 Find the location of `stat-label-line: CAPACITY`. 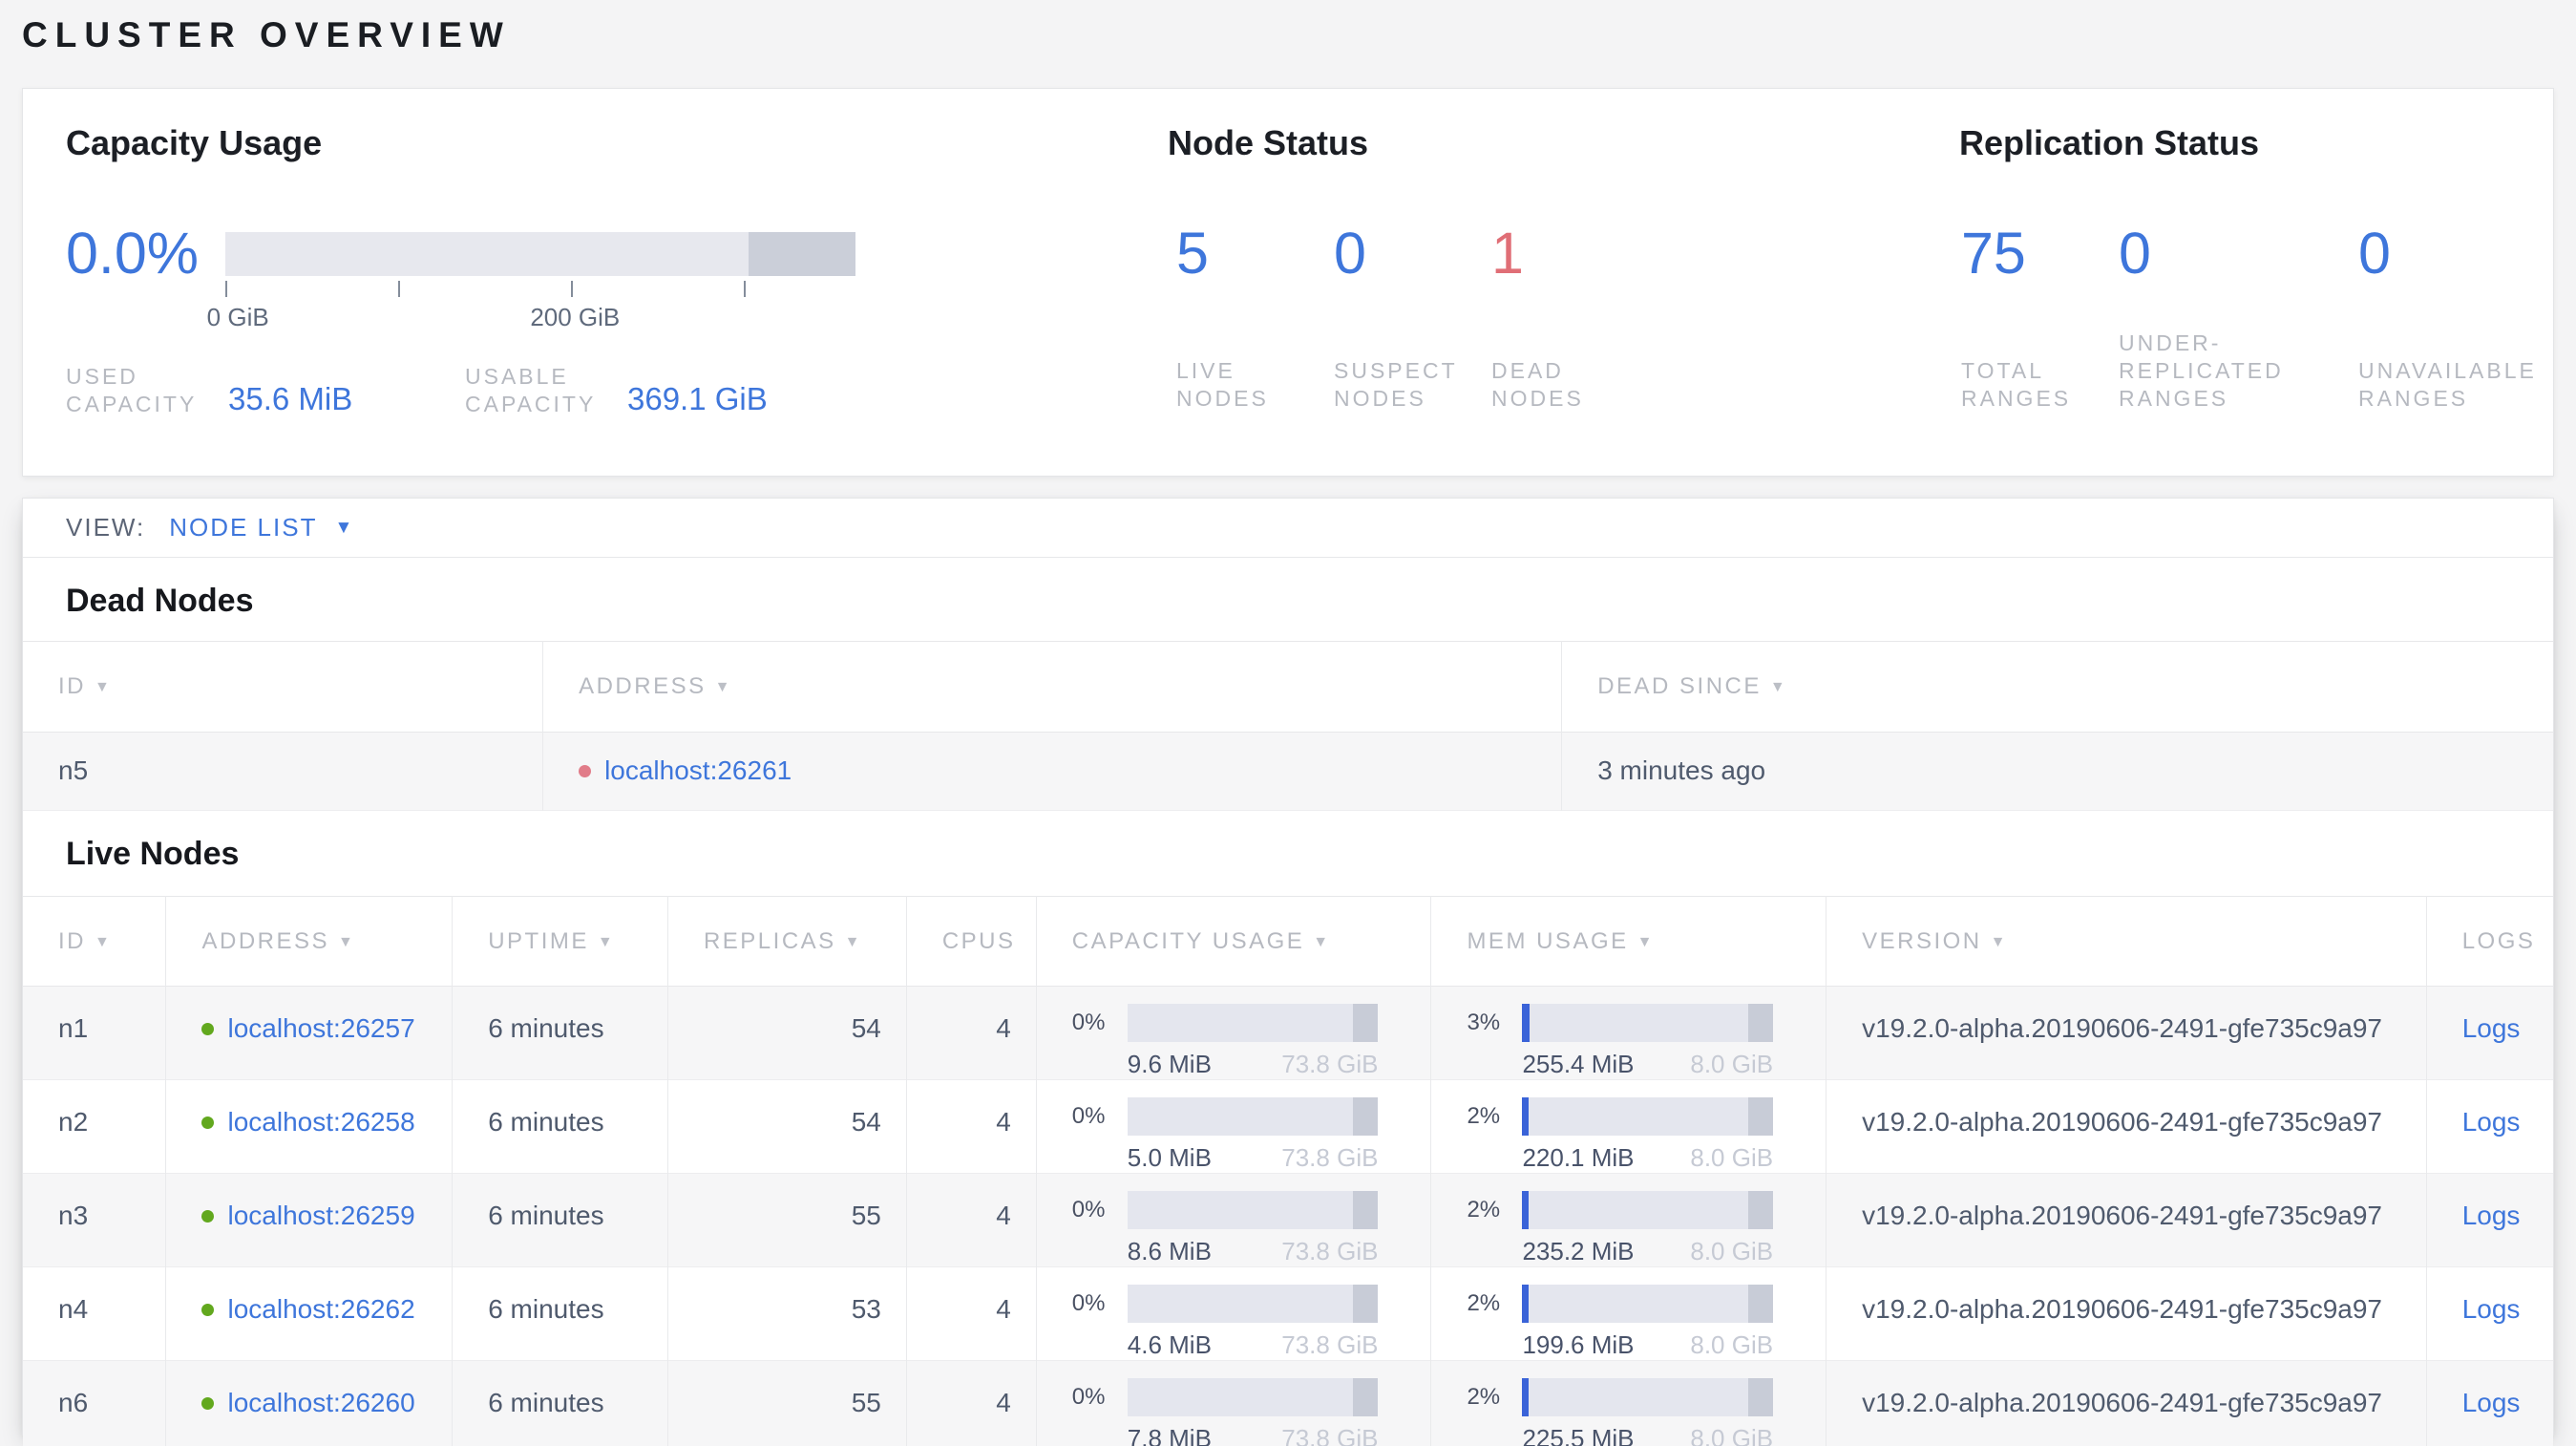

stat-label-line: CAPACITY is located at coordinates (531, 404).